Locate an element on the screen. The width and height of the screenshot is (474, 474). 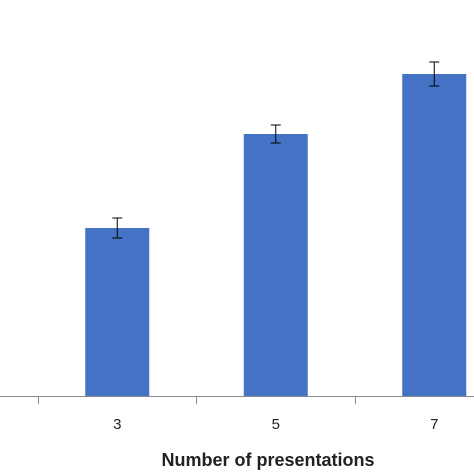
x-tick-label: 3 is located at coordinates (117, 424).